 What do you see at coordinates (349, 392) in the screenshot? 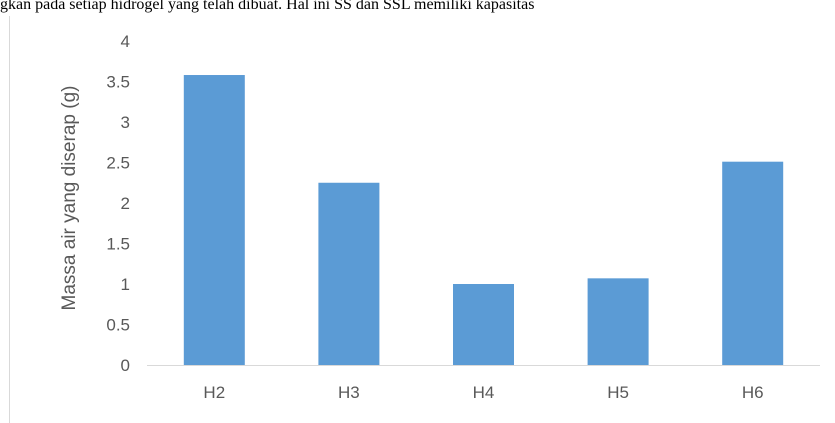
I see `x-tick-label: H3` at bounding box center [349, 392].